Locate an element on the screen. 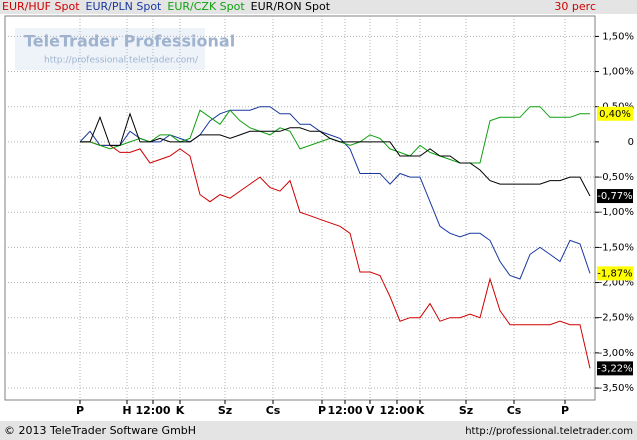  legend-bar is located at coordinates (318, 7).